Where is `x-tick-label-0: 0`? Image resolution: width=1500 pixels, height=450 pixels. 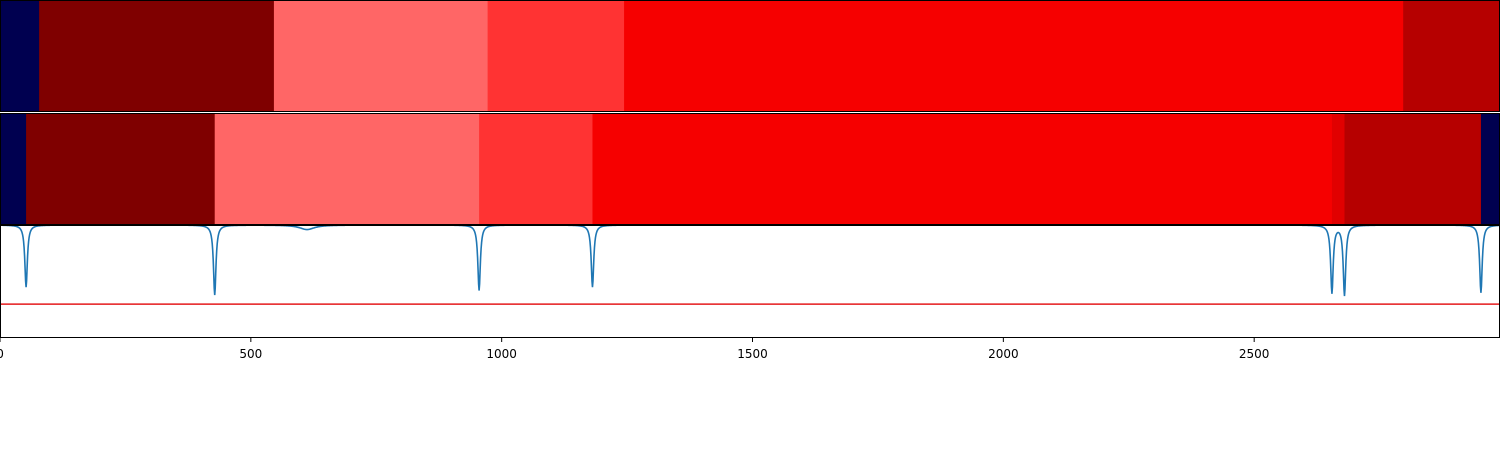 x-tick-label-0: 0 is located at coordinates (2, 354).